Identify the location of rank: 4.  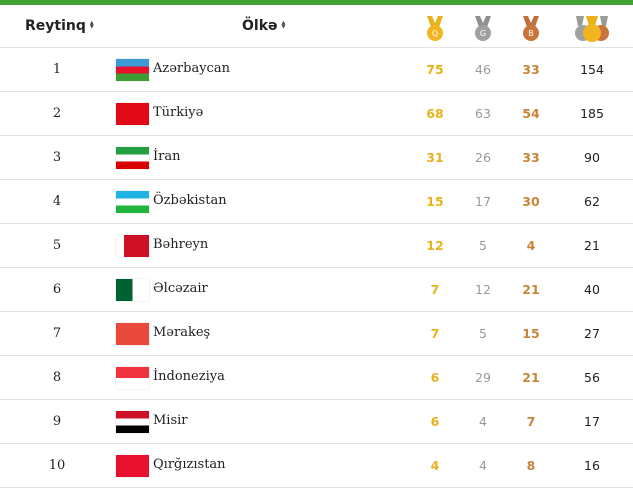
(57, 201).